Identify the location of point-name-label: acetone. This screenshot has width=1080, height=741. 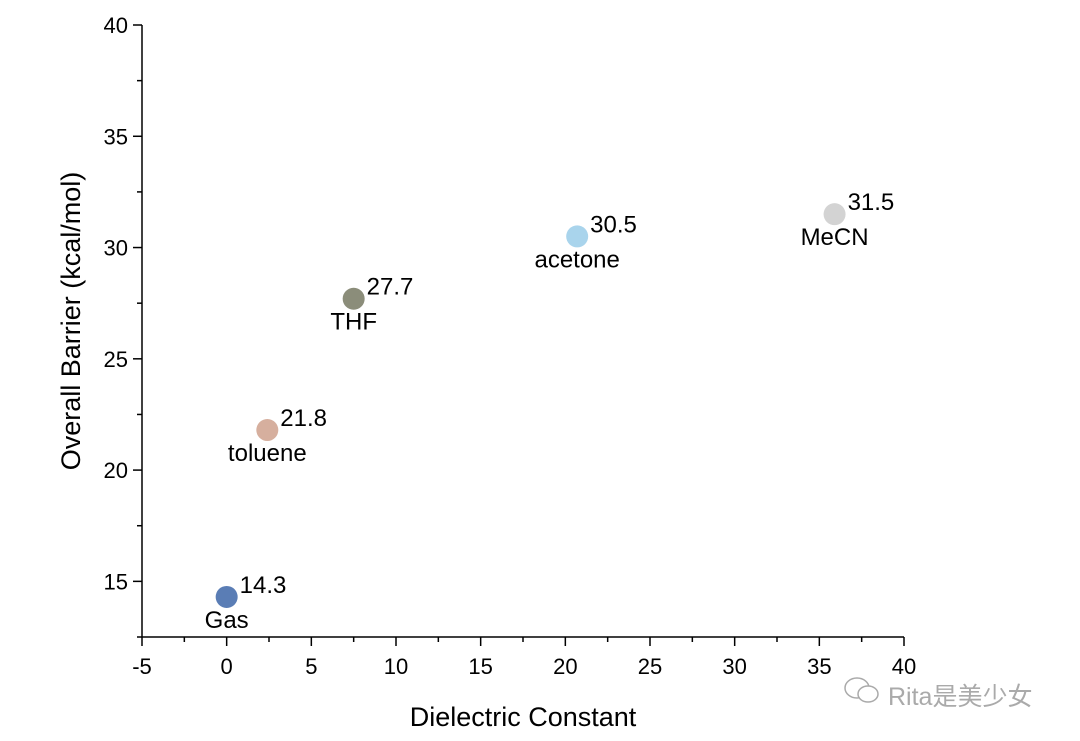
(576, 259).